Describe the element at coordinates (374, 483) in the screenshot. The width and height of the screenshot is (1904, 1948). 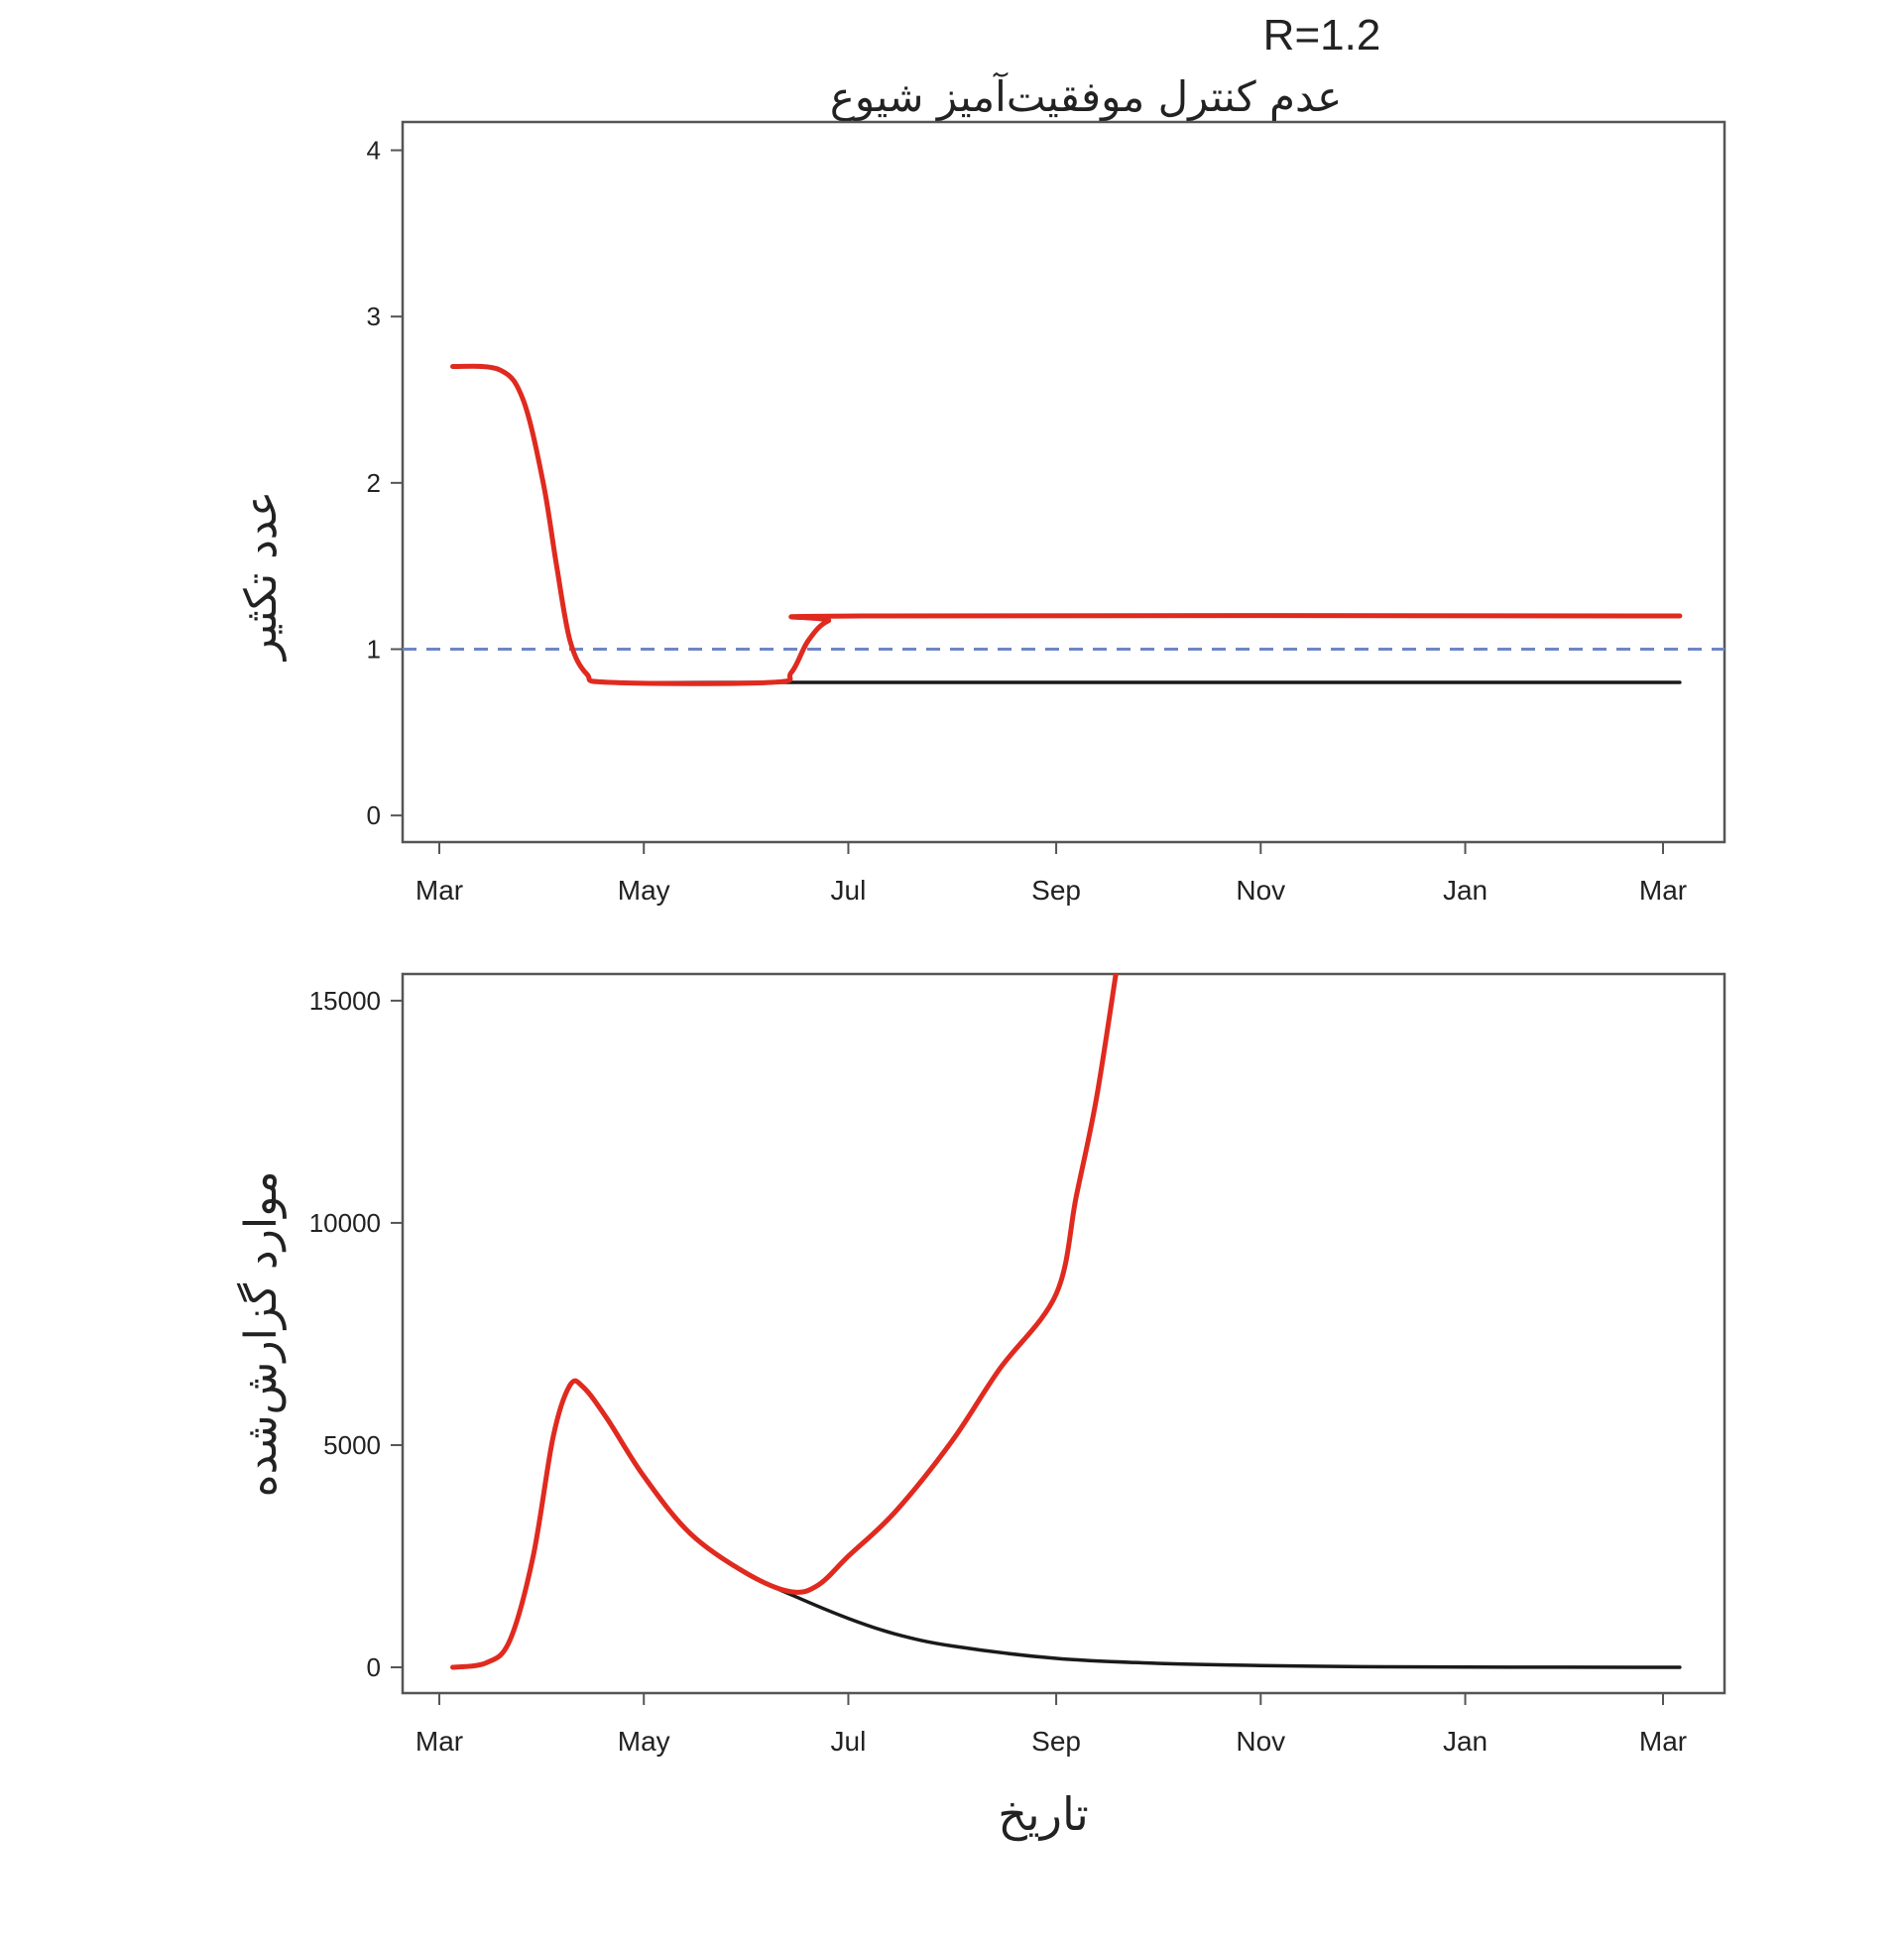
I see `y-tick-label: 2` at that location.